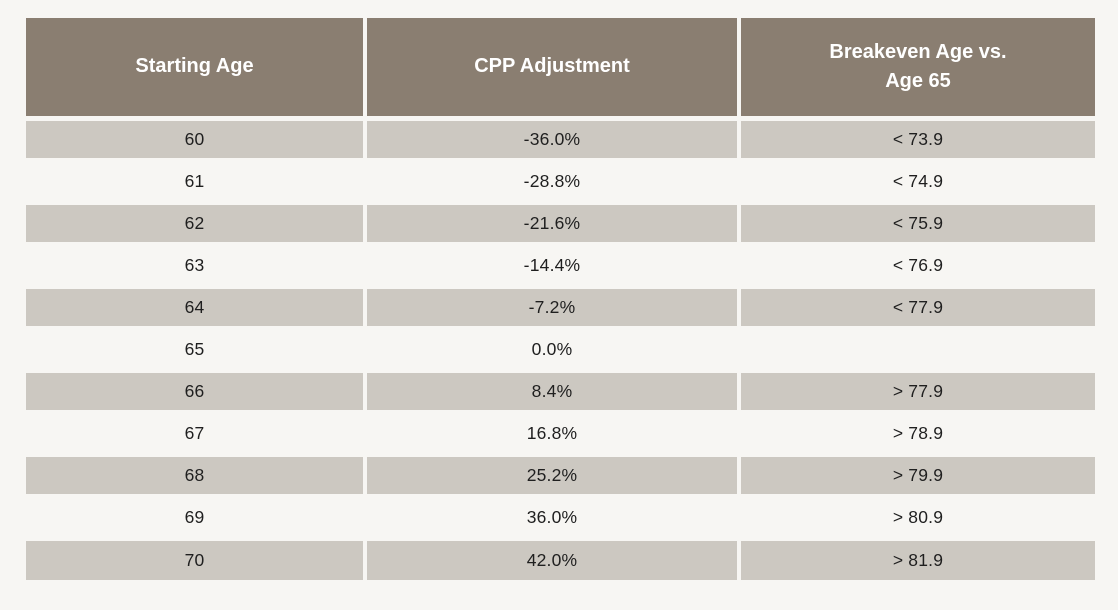 The image size is (1118, 610). What do you see at coordinates (195, 179) in the screenshot?
I see `cell-starting-age: 61` at bounding box center [195, 179].